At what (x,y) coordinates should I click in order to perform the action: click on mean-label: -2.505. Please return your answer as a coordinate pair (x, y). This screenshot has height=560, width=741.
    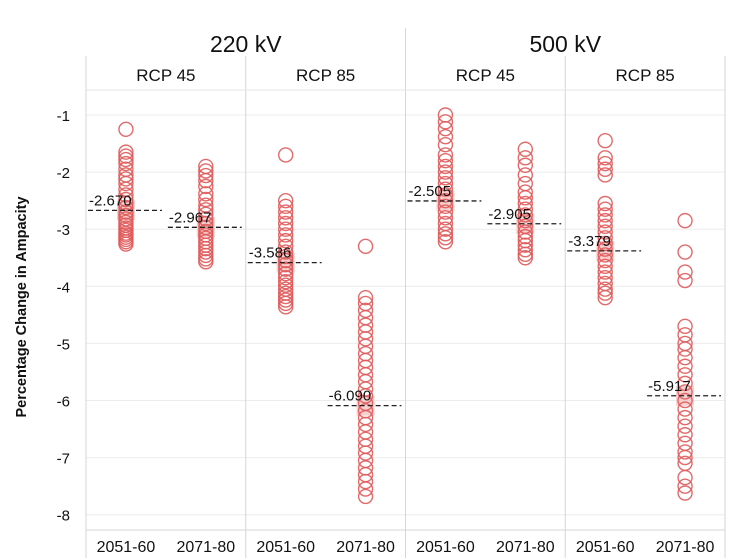
    Looking at the image, I should click on (430, 191).